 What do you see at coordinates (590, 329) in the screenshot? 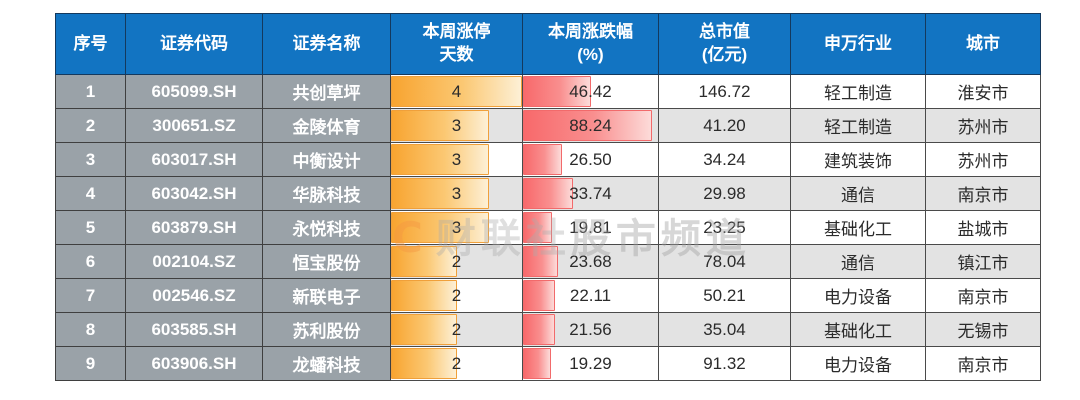
I see `cell-weekly-change: 21.56` at bounding box center [590, 329].